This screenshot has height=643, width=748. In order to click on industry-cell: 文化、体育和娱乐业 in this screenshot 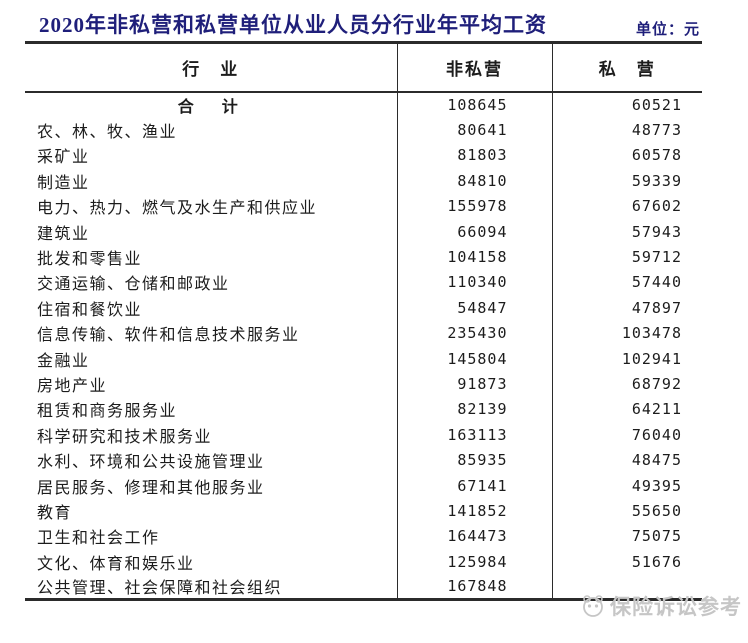, I will do `click(211, 562)`.